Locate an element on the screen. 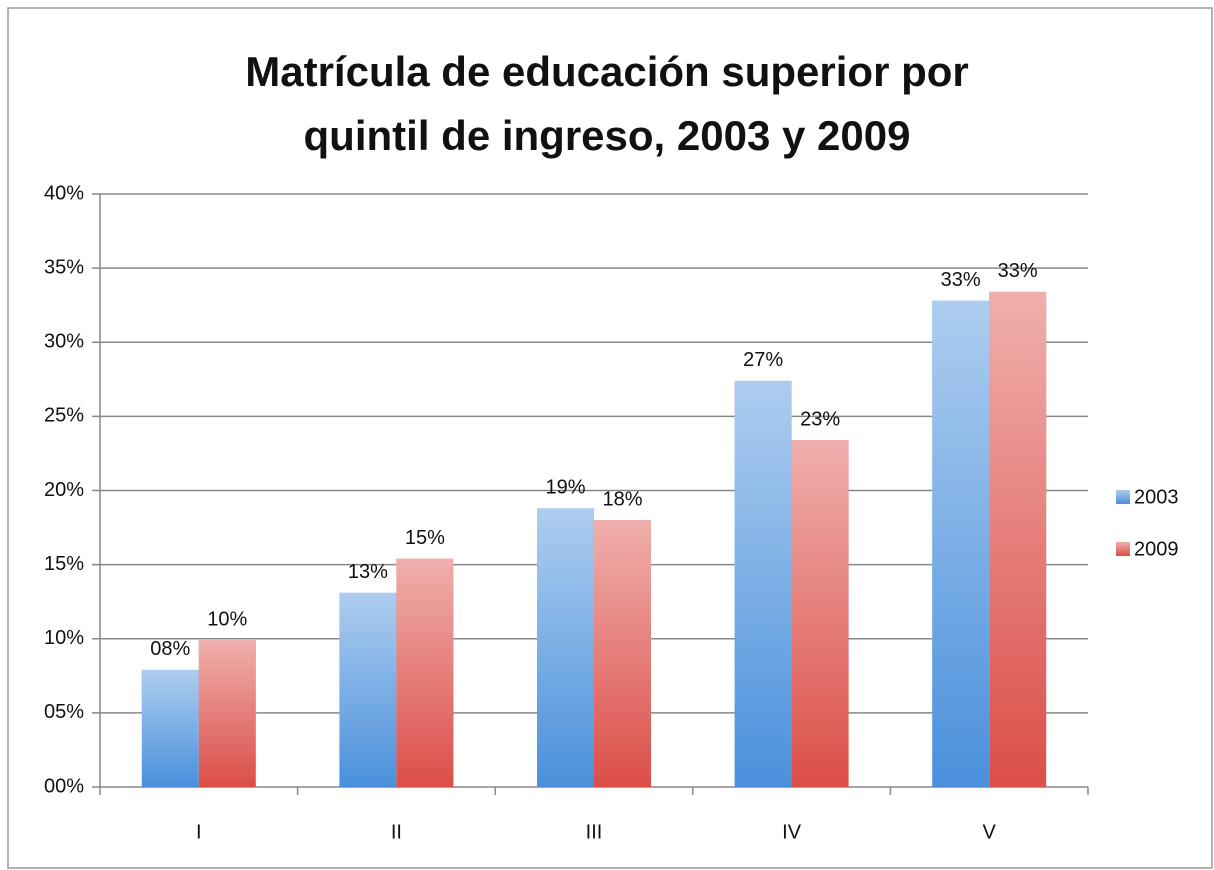 The height and width of the screenshot is (870, 1214). y-tick-label: 40% is located at coordinates (64, 193).